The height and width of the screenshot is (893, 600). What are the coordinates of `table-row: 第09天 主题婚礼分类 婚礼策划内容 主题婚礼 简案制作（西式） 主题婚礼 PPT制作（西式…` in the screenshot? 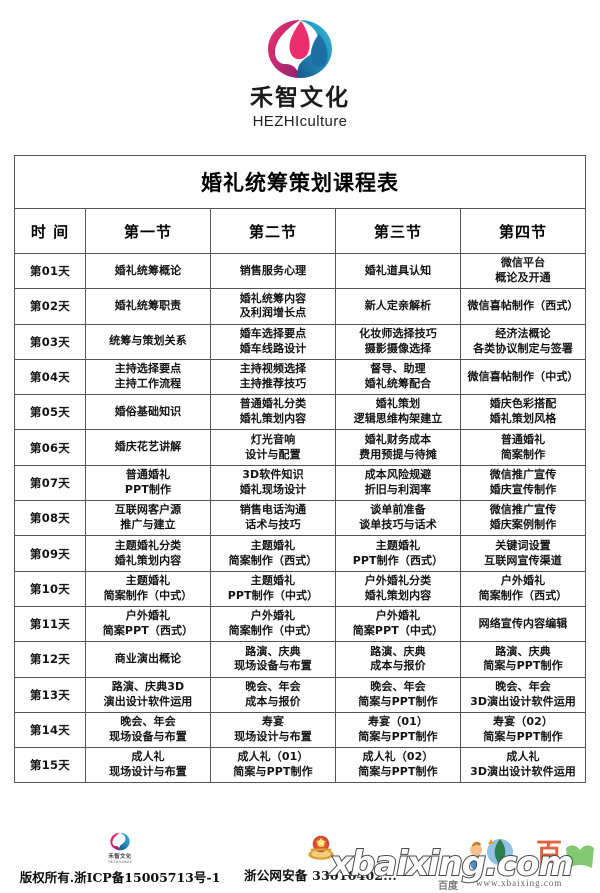 It's located at (300, 553).